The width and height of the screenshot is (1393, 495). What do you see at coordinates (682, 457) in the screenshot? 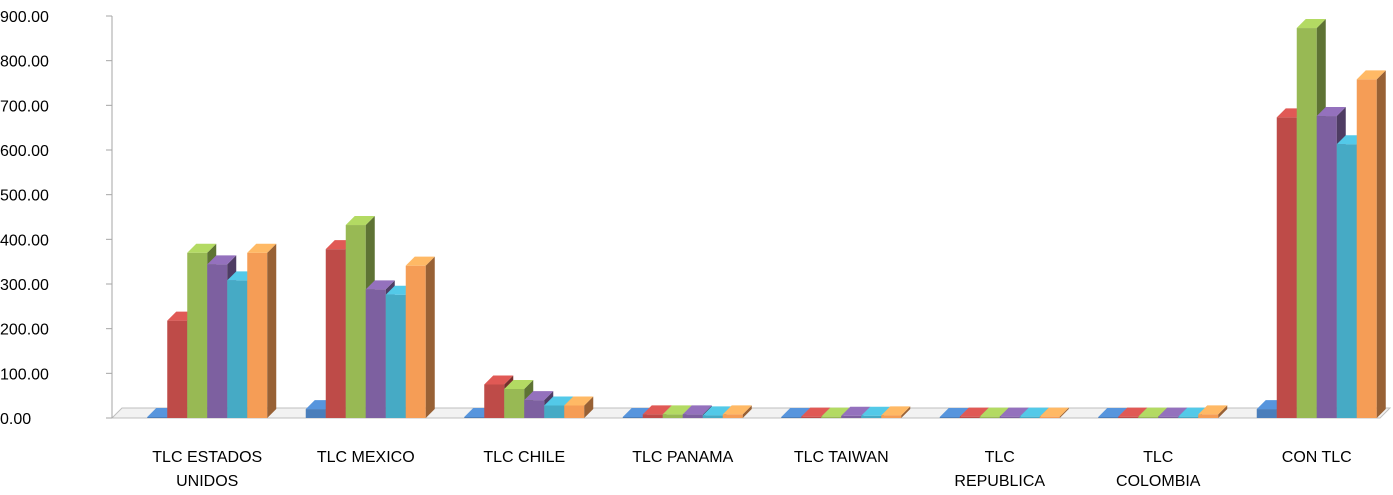
I see `x-category-label: TLC PANAMA` at bounding box center [682, 457].